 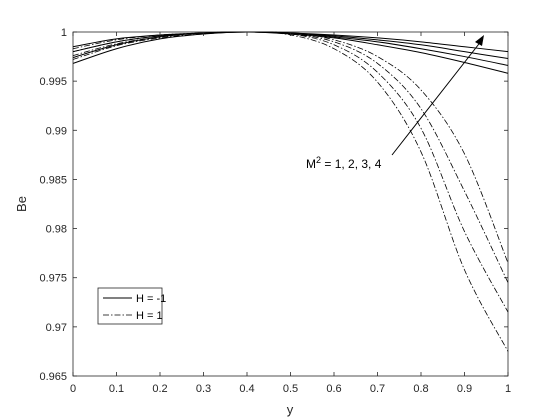 What do you see at coordinates (203, 389) in the screenshot?
I see `x-tick-label: 0.3` at bounding box center [203, 389].